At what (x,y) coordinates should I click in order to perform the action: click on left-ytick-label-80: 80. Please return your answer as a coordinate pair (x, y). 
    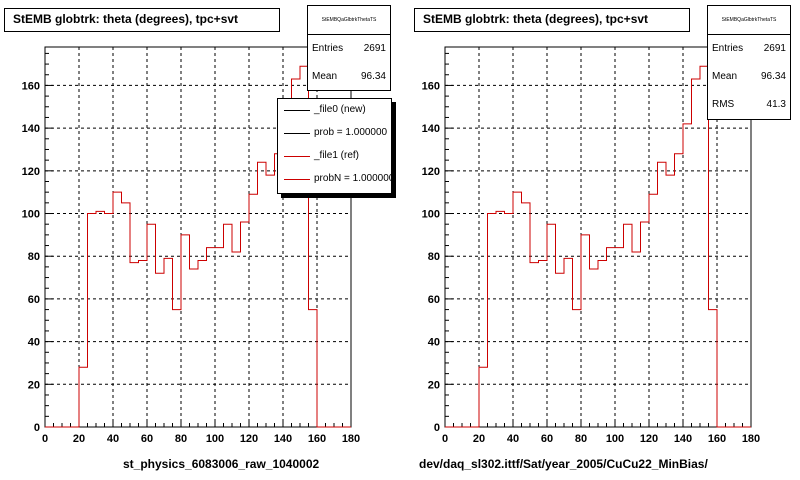
    Looking at the image, I should click on (34, 257).